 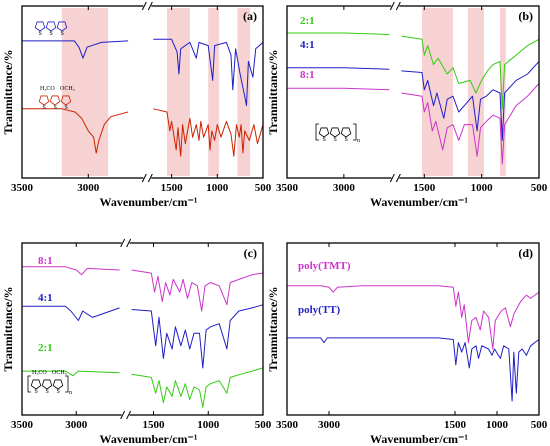 What do you see at coordinates (525, 253) in the screenshot?
I see `panel-label: (d)` at bounding box center [525, 253].